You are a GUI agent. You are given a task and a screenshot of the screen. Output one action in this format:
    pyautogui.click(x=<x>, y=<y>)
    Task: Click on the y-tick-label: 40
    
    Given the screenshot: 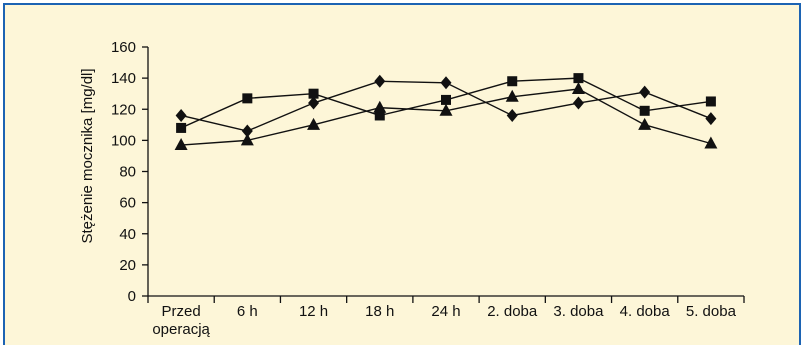 What is the action you would take?
    pyautogui.click(x=127, y=234)
    